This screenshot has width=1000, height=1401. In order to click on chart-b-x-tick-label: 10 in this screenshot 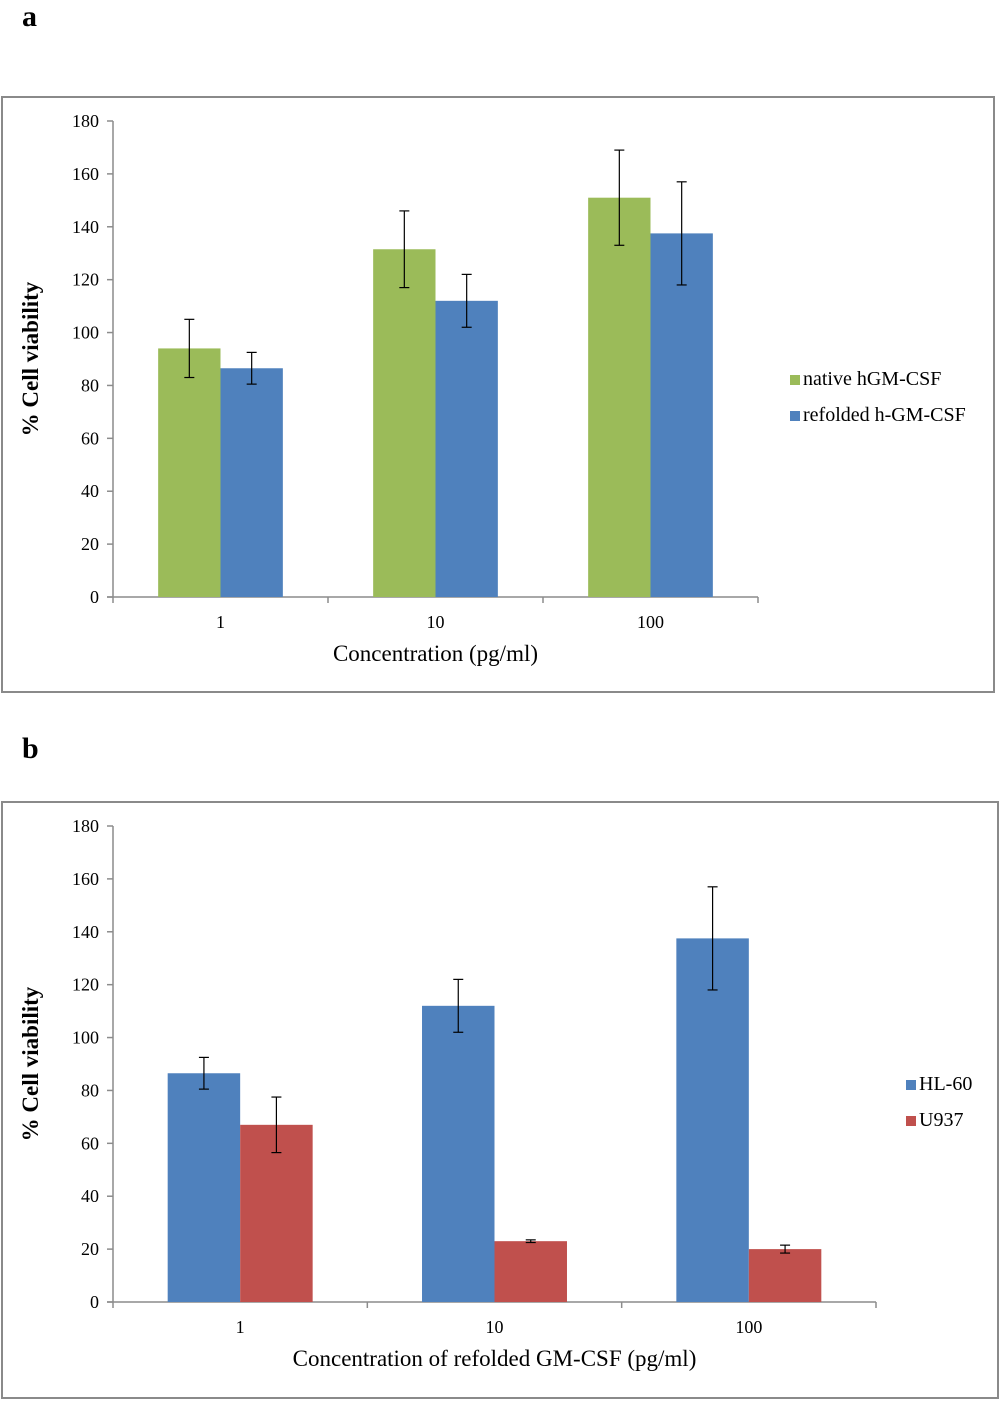, I will do `click(495, 1327)`.